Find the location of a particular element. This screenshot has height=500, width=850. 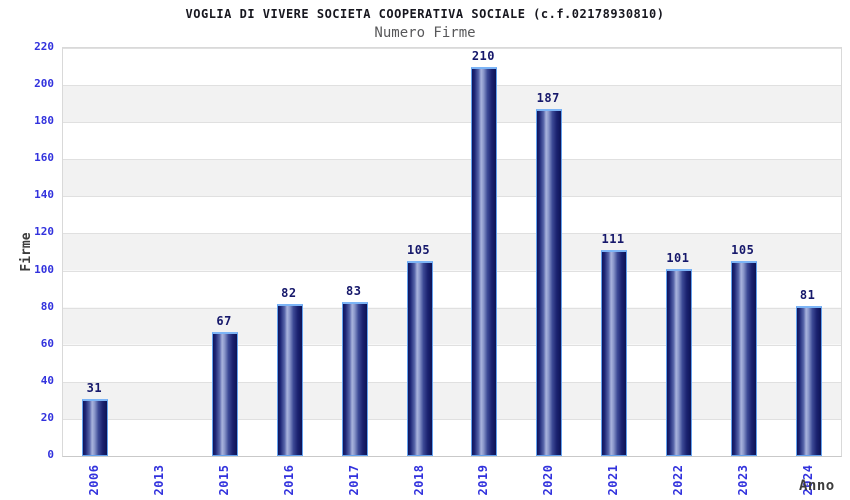

x-tick-label: 2017 is located at coordinates (353, 480).